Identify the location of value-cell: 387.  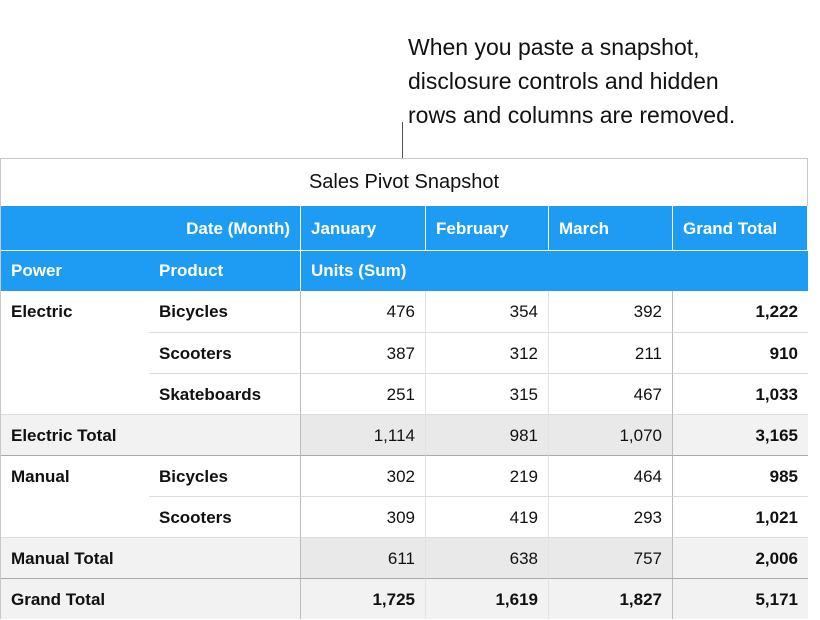
(363, 352).